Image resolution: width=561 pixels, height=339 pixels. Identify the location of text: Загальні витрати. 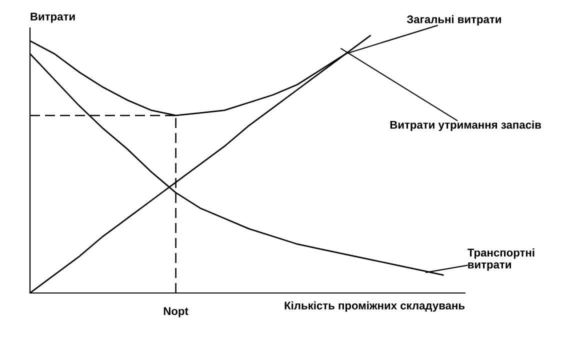
(453, 20).